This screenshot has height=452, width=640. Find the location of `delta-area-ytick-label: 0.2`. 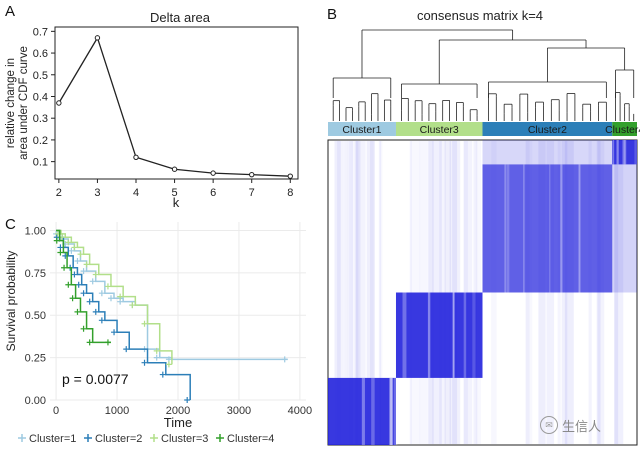

delta-area-ytick-label: 0.2 is located at coordinates (40, 141).